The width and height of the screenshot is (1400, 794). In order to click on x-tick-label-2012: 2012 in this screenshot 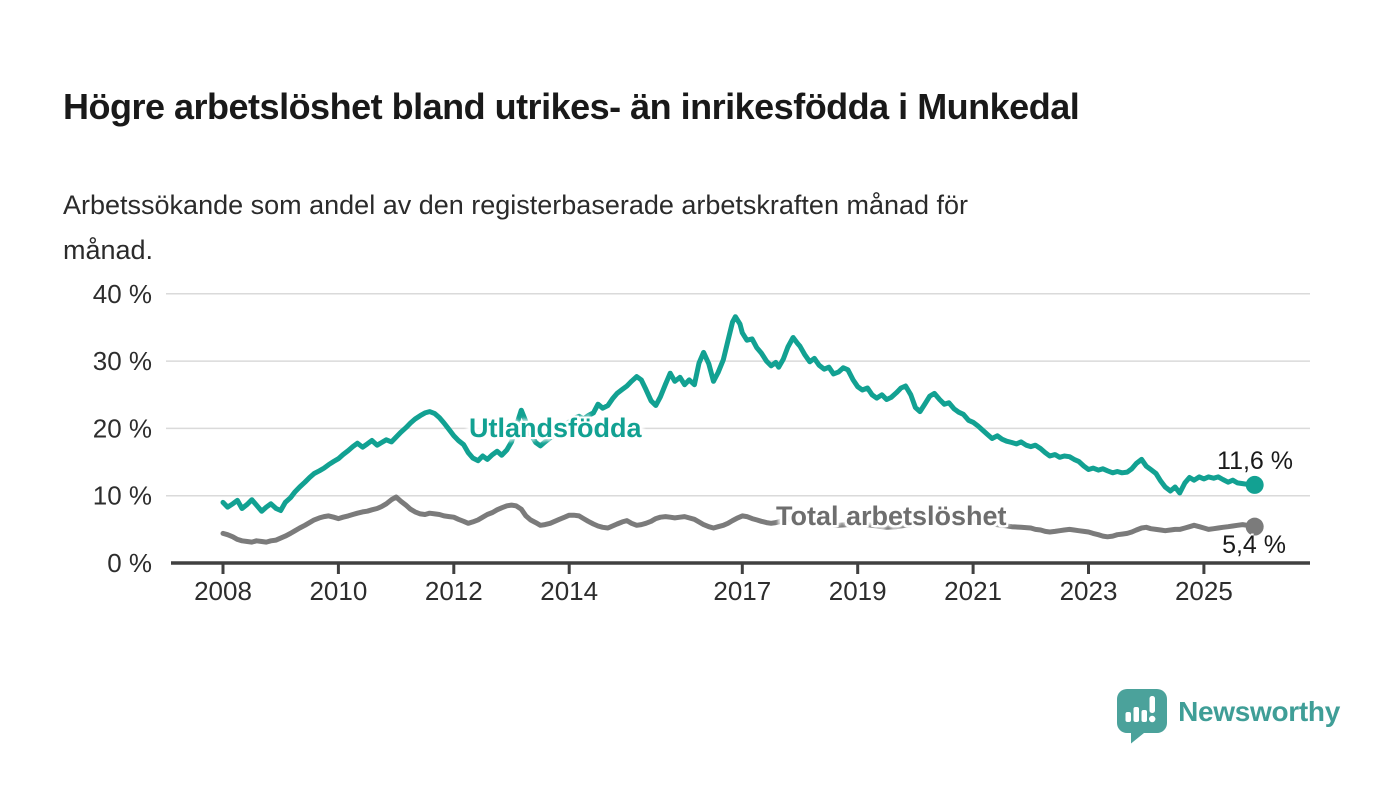, I will do `click(454, 591)`.